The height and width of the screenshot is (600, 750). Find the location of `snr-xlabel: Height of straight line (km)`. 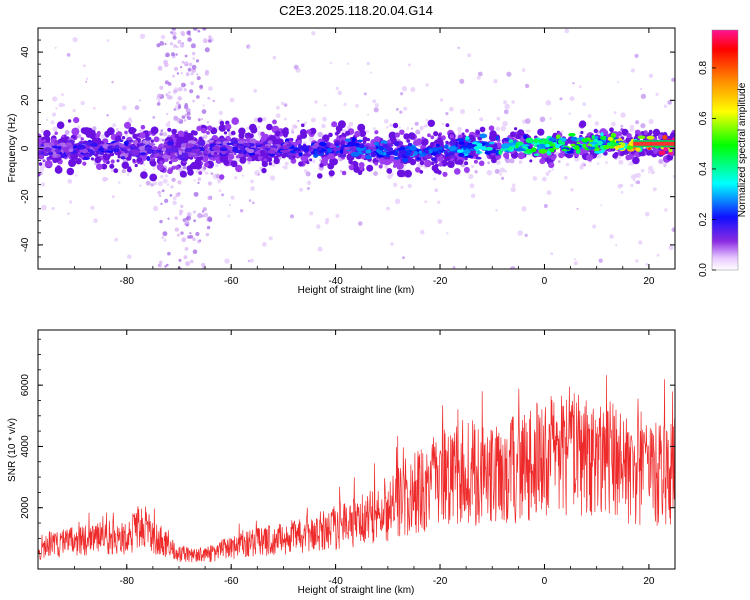

snr-xlabel: Height of straight line (km) is located at coordinates (356, 590).